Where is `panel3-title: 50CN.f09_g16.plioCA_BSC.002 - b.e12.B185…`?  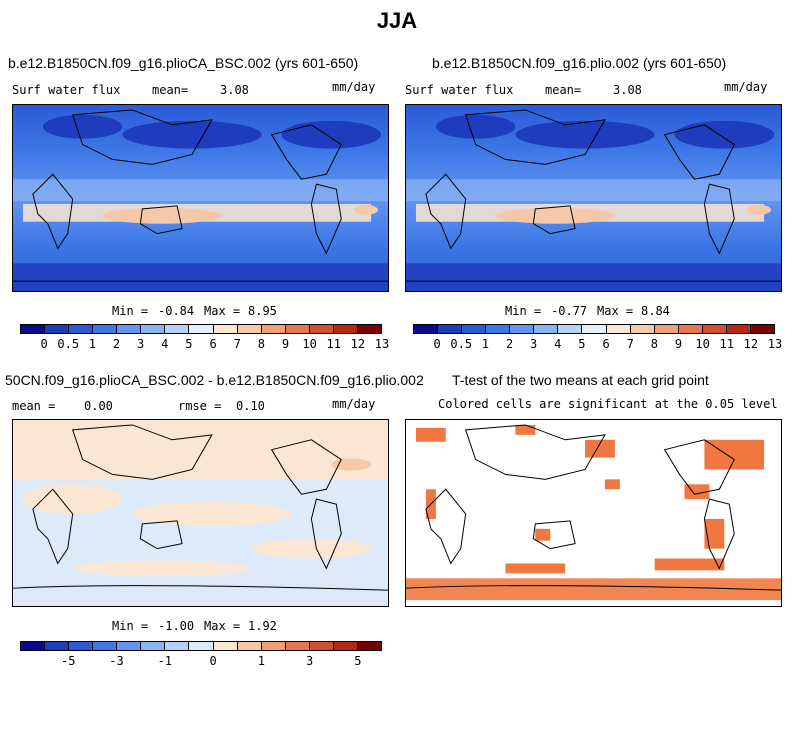 panel3-title: 50CN.f09_g16.plioCA_BSC.002 - b.e12.B185… is located at coordinates (214, 380).